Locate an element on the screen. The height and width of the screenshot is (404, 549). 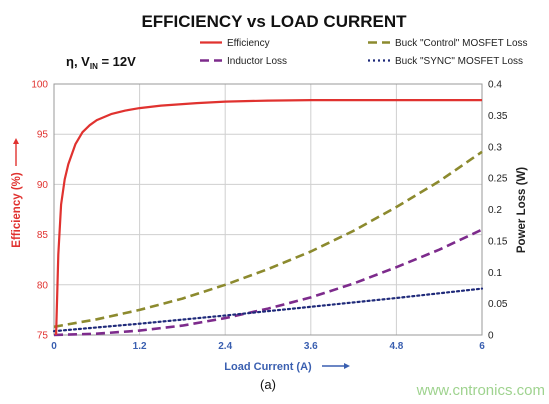
x-axis-label: Load Current (A) is located at coordinates (268, 367).